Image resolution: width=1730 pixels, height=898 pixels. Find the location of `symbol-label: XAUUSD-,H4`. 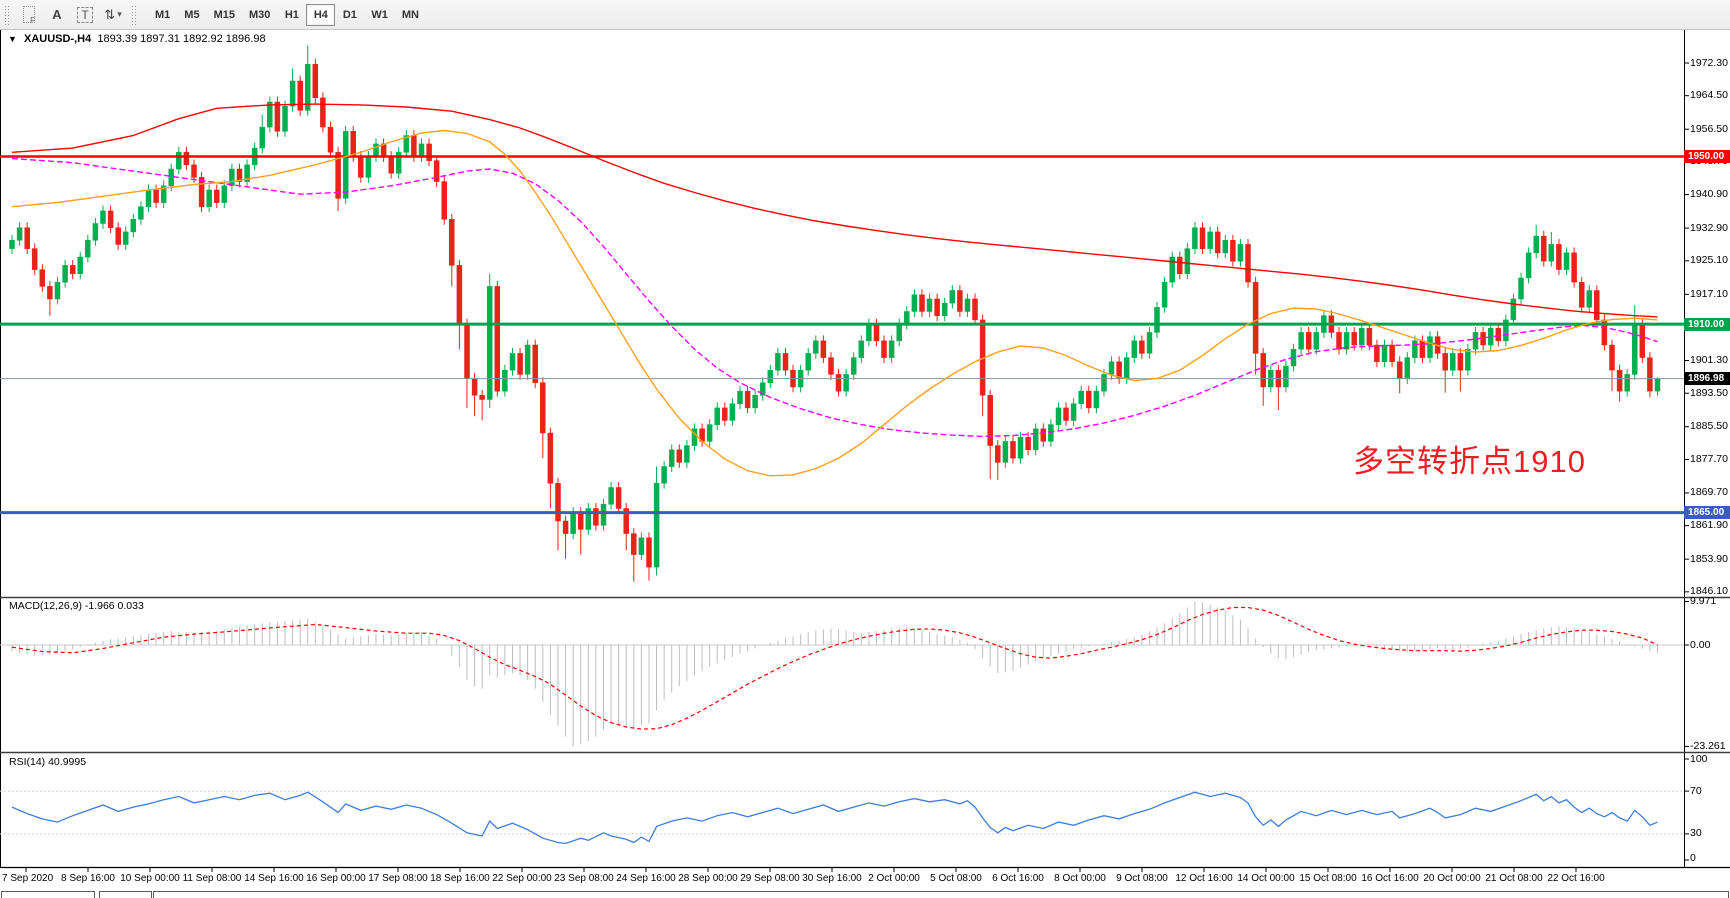

symbol-label: XAUUSD-,H4 is located at coordinates (57, 39).